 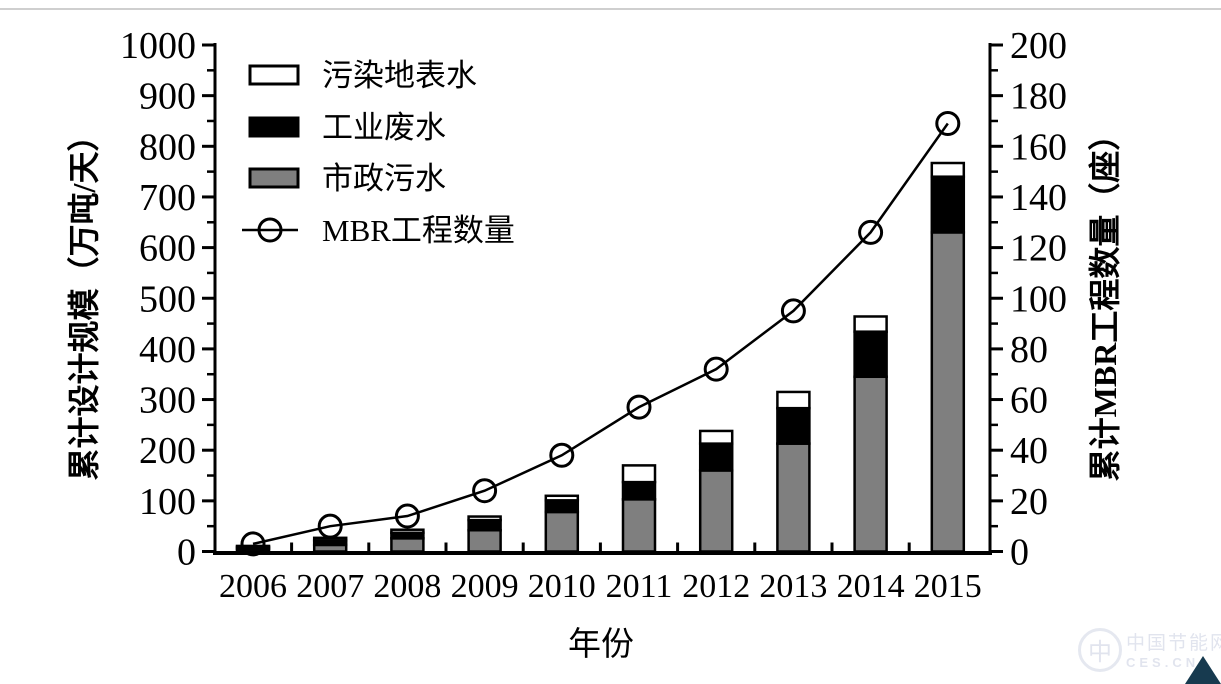 I want to click on left-axis-tick-label: 900, so click(x=167, y=97).